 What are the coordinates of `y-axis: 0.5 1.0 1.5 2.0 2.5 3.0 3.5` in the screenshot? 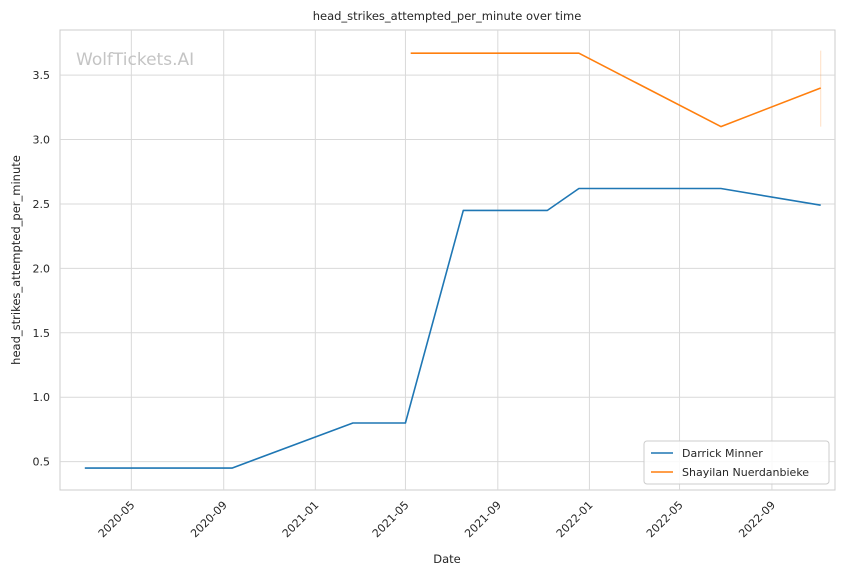 It's located at (42, 269).